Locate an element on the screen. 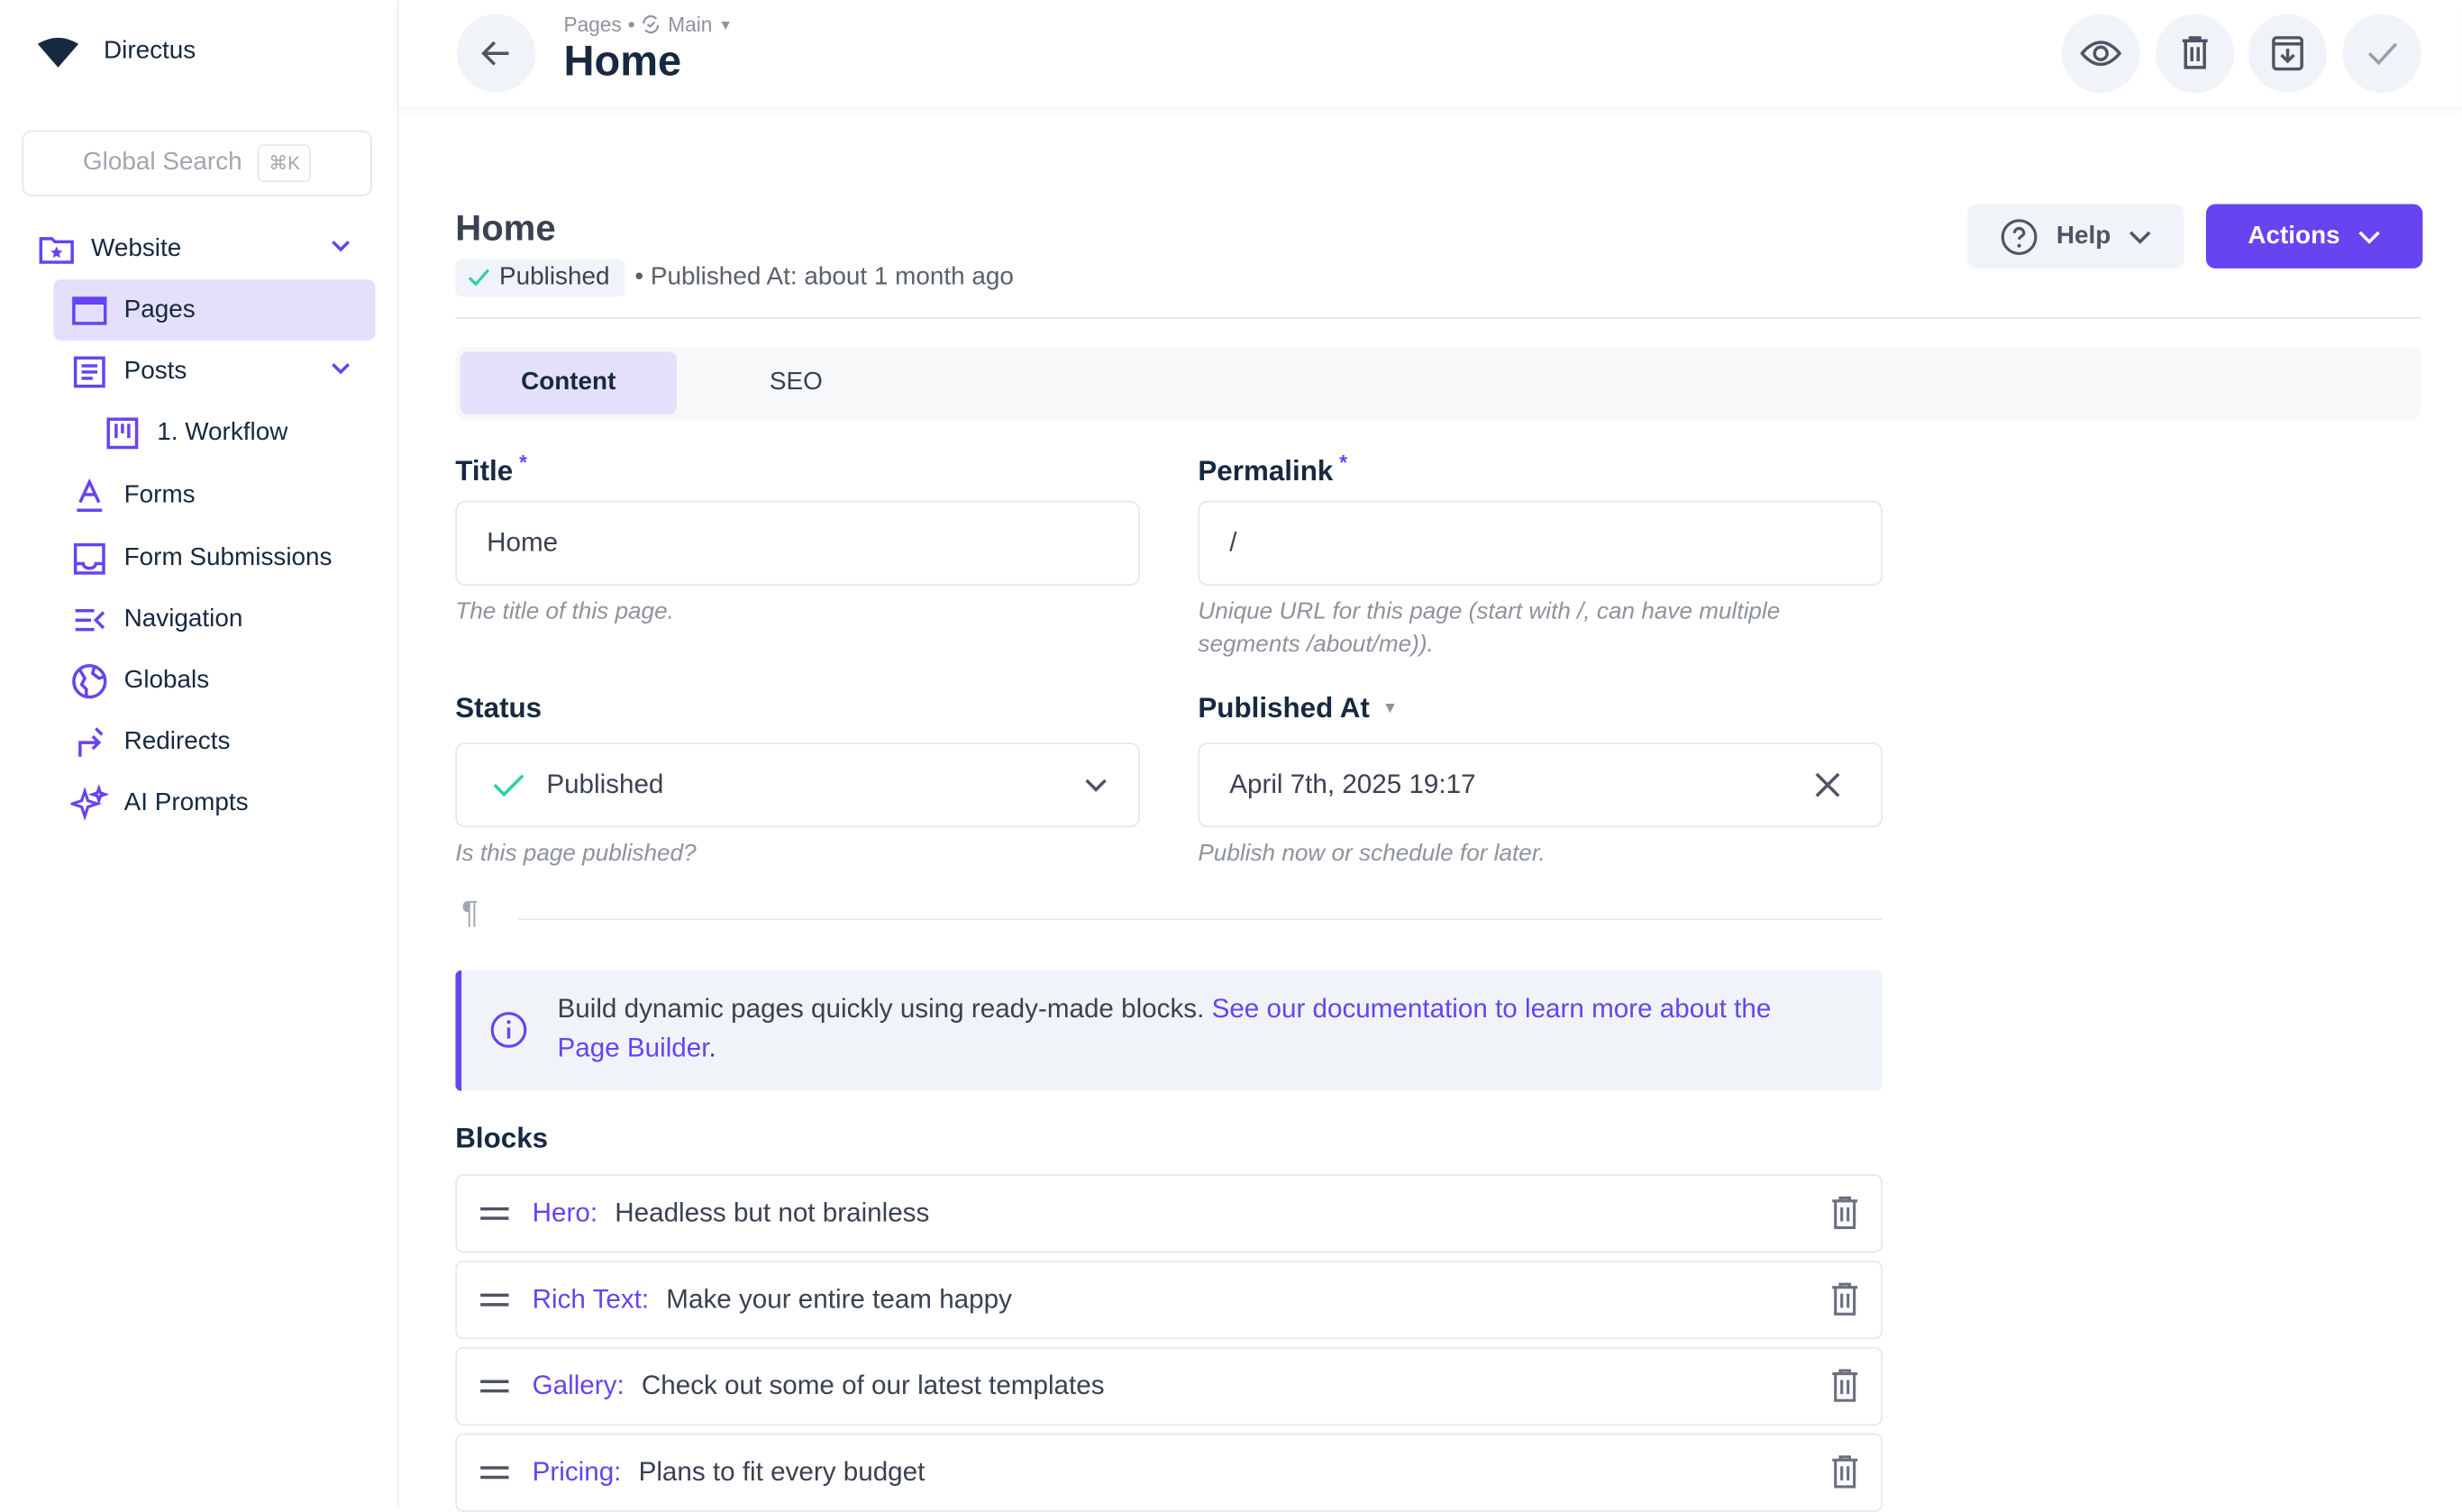  sidebar-item-form-submissions: Form Submissions is located at coordinates (198, 557).